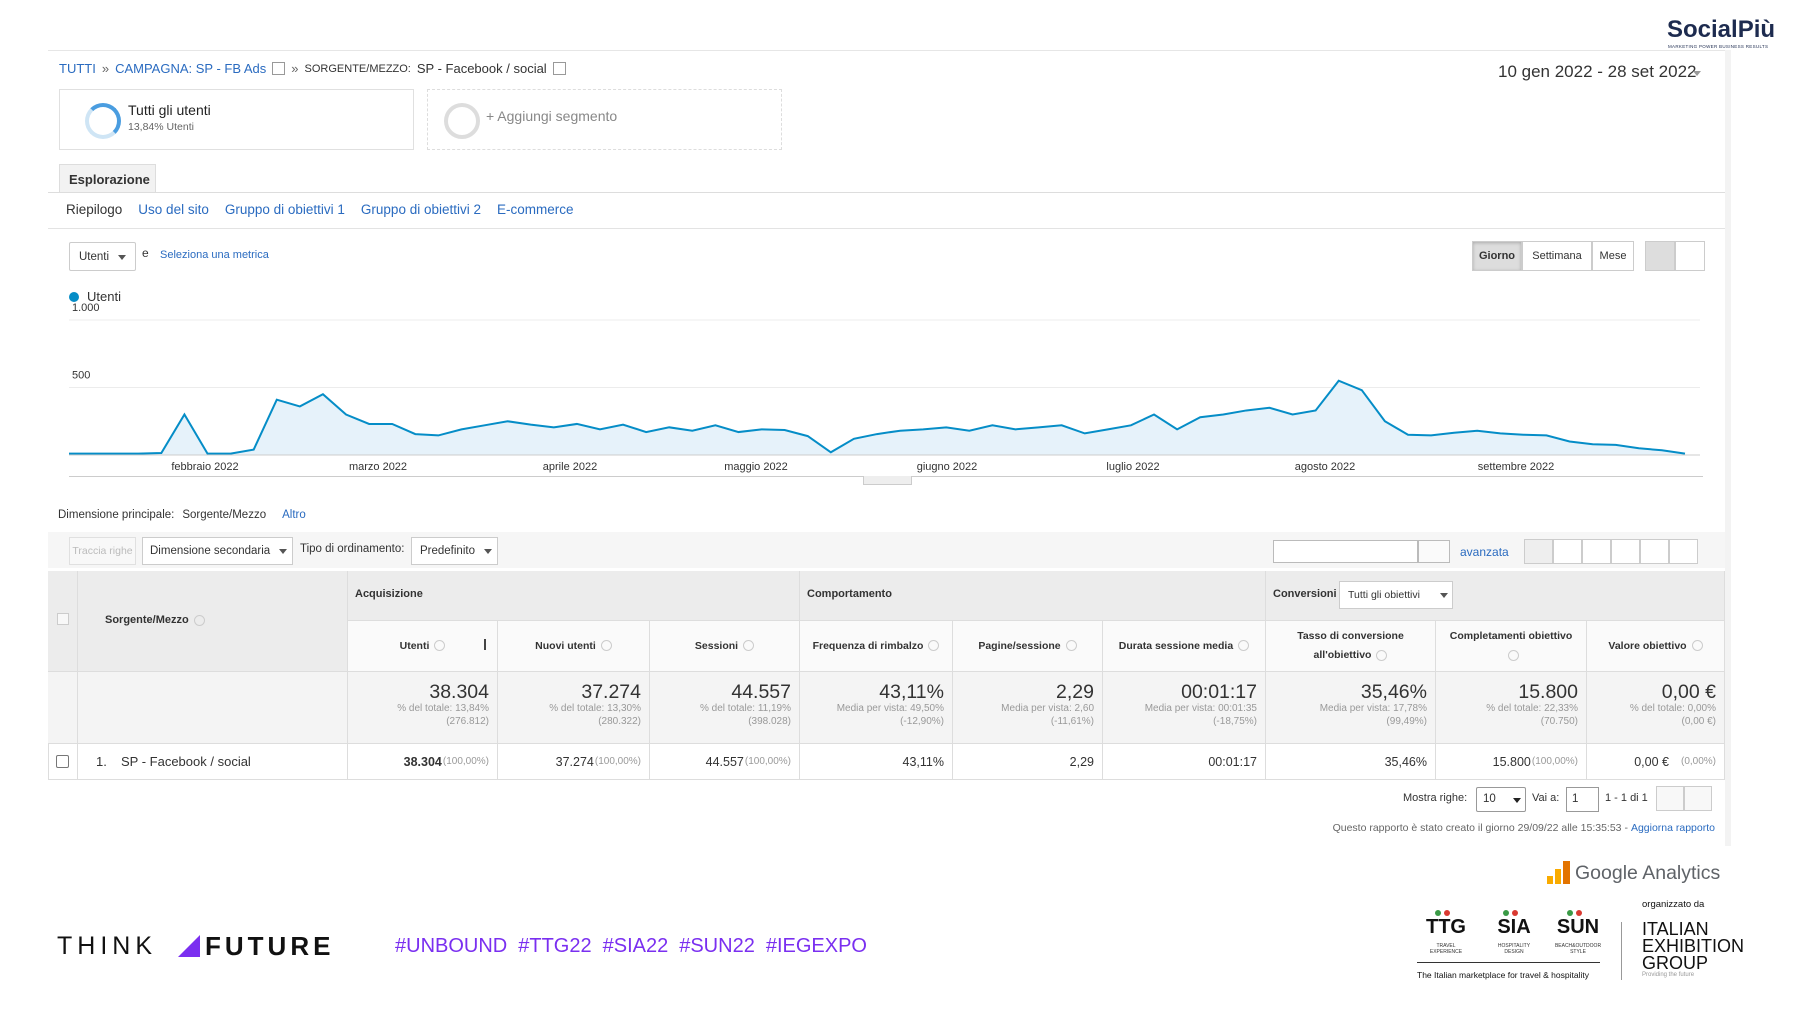 This screenshot has height=1012, width=1800. Describe the element at coordinates (1446, 935) in the screenshot. I see `fair-logo: TTG TRAVEL EXPERIENCE` at that location.